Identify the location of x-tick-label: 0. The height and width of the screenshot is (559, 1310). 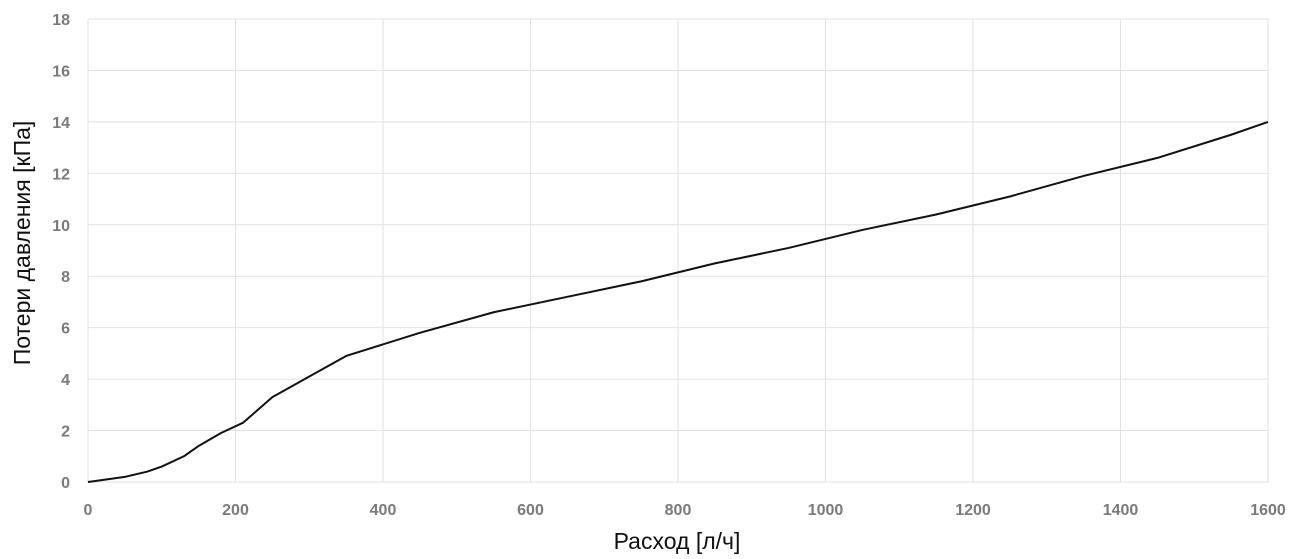
(88, 510).